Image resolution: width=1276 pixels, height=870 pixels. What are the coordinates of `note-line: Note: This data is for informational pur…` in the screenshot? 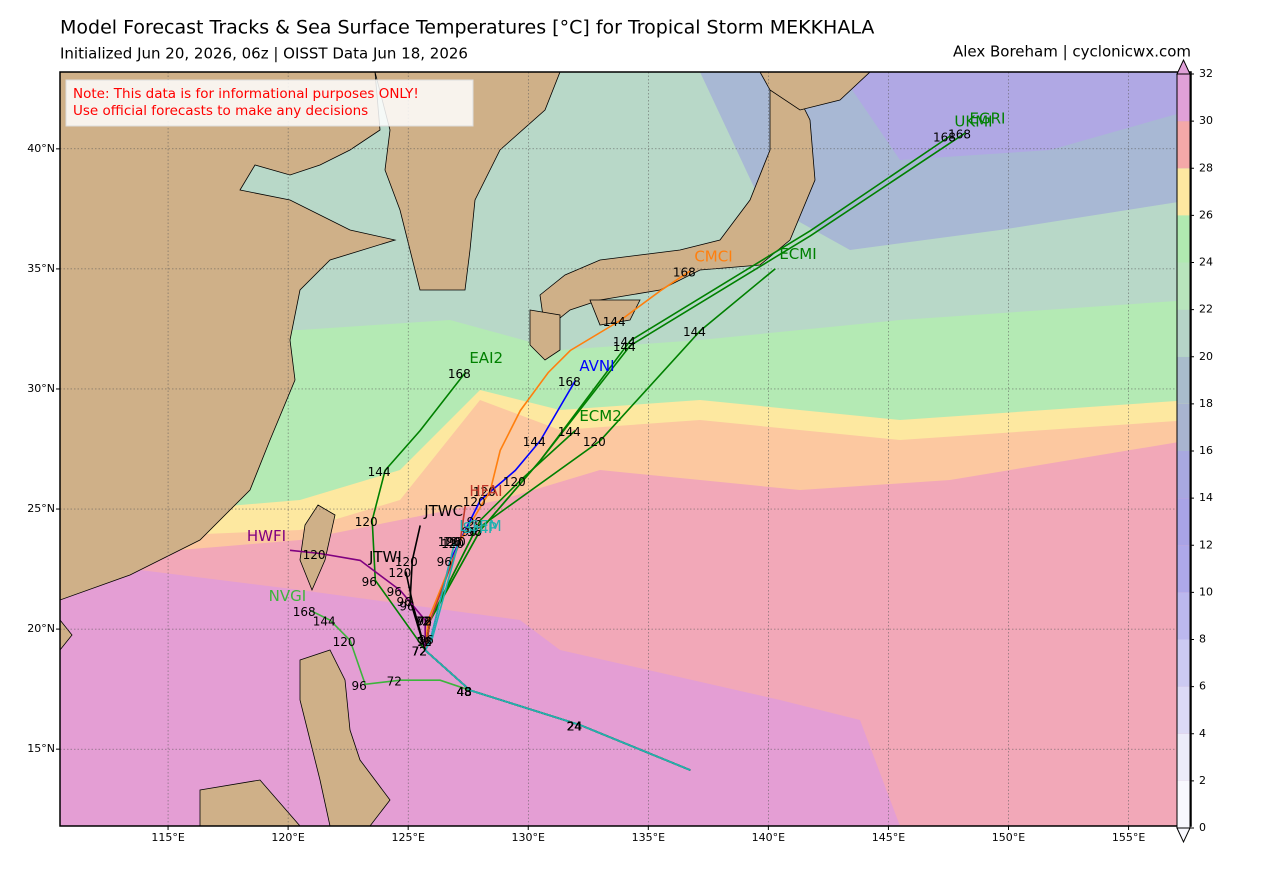 It's located at (246, 94).